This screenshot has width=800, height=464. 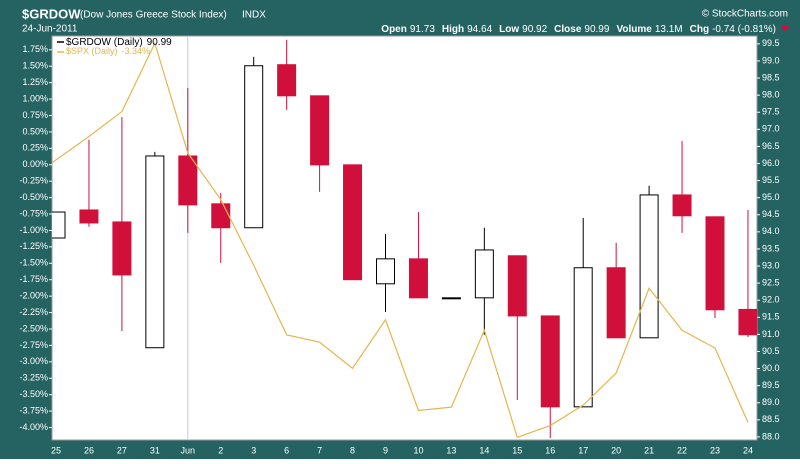 I want to click on legend-entry: $GRDOW (Daily) 90.99, so click(x=119, y=42).